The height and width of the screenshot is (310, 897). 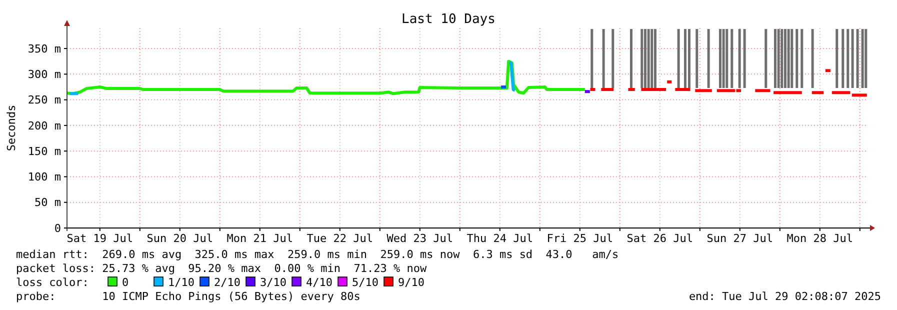 What do you see at coordinates (45, 49) in the screenshot?
I see `y-tick-label: 350 m` at bounding box center [45, 49].